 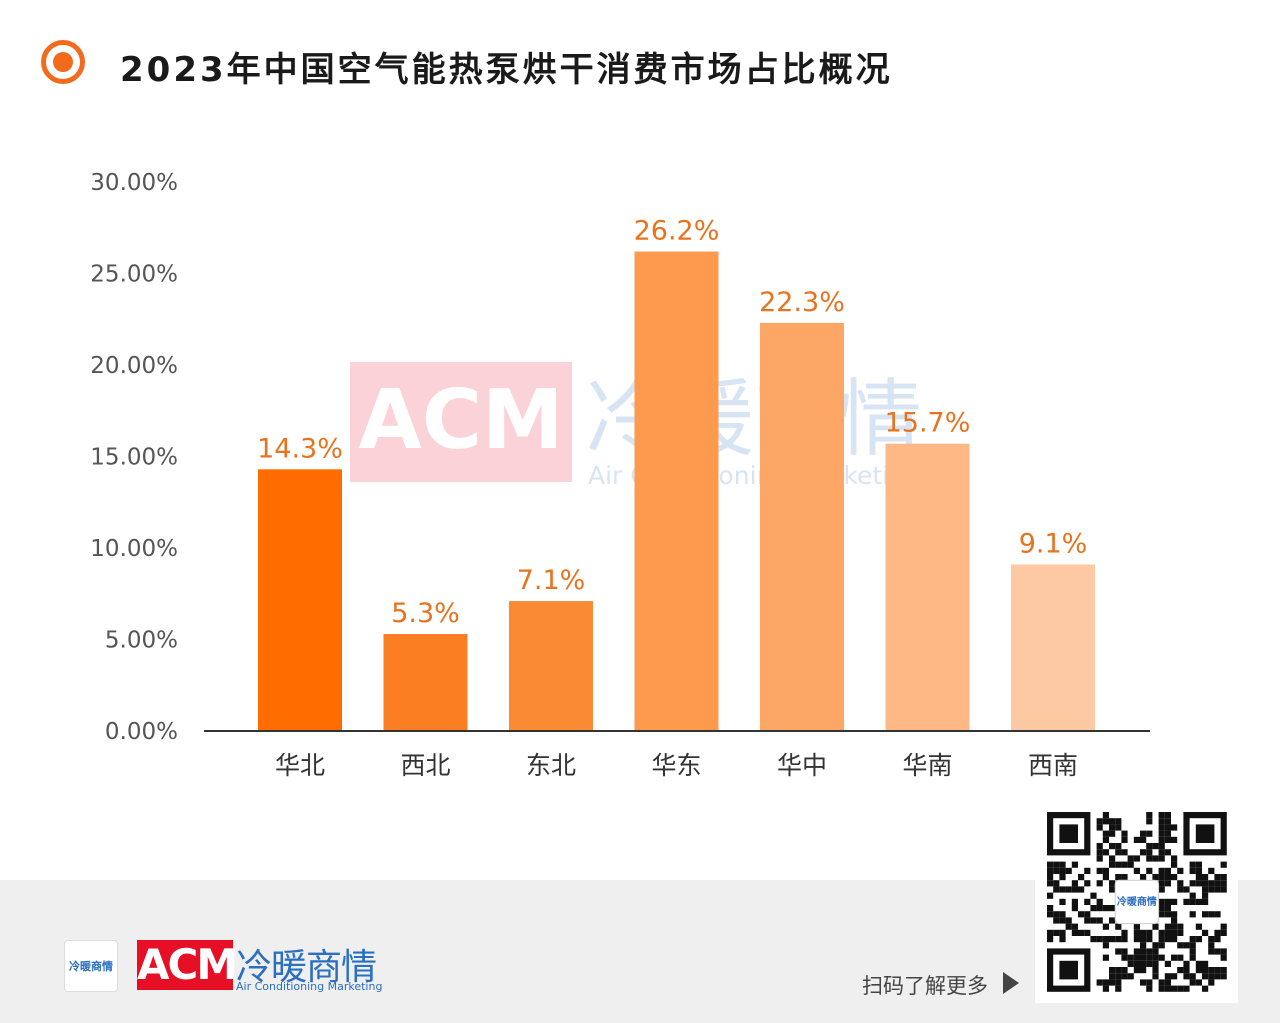 What do you see at coordinates (461, 422) in the screenshot?
I see `watermark-logo-box` at bounding box center [461, 422].